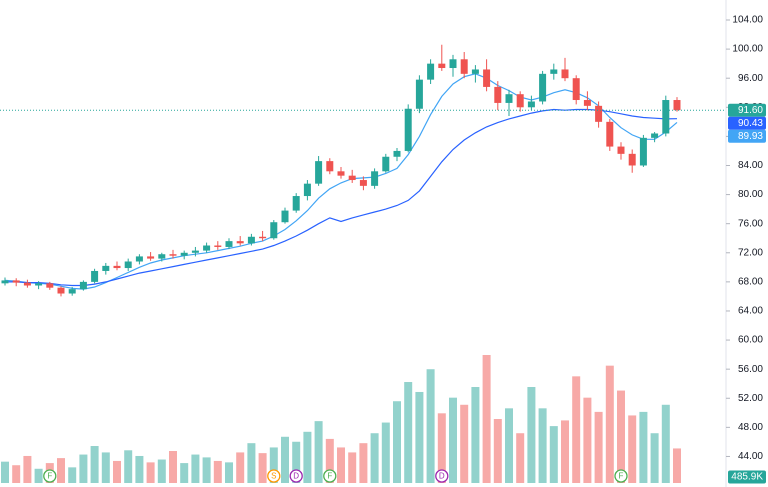  I want to click on ma-label-box, so click(747, 136).